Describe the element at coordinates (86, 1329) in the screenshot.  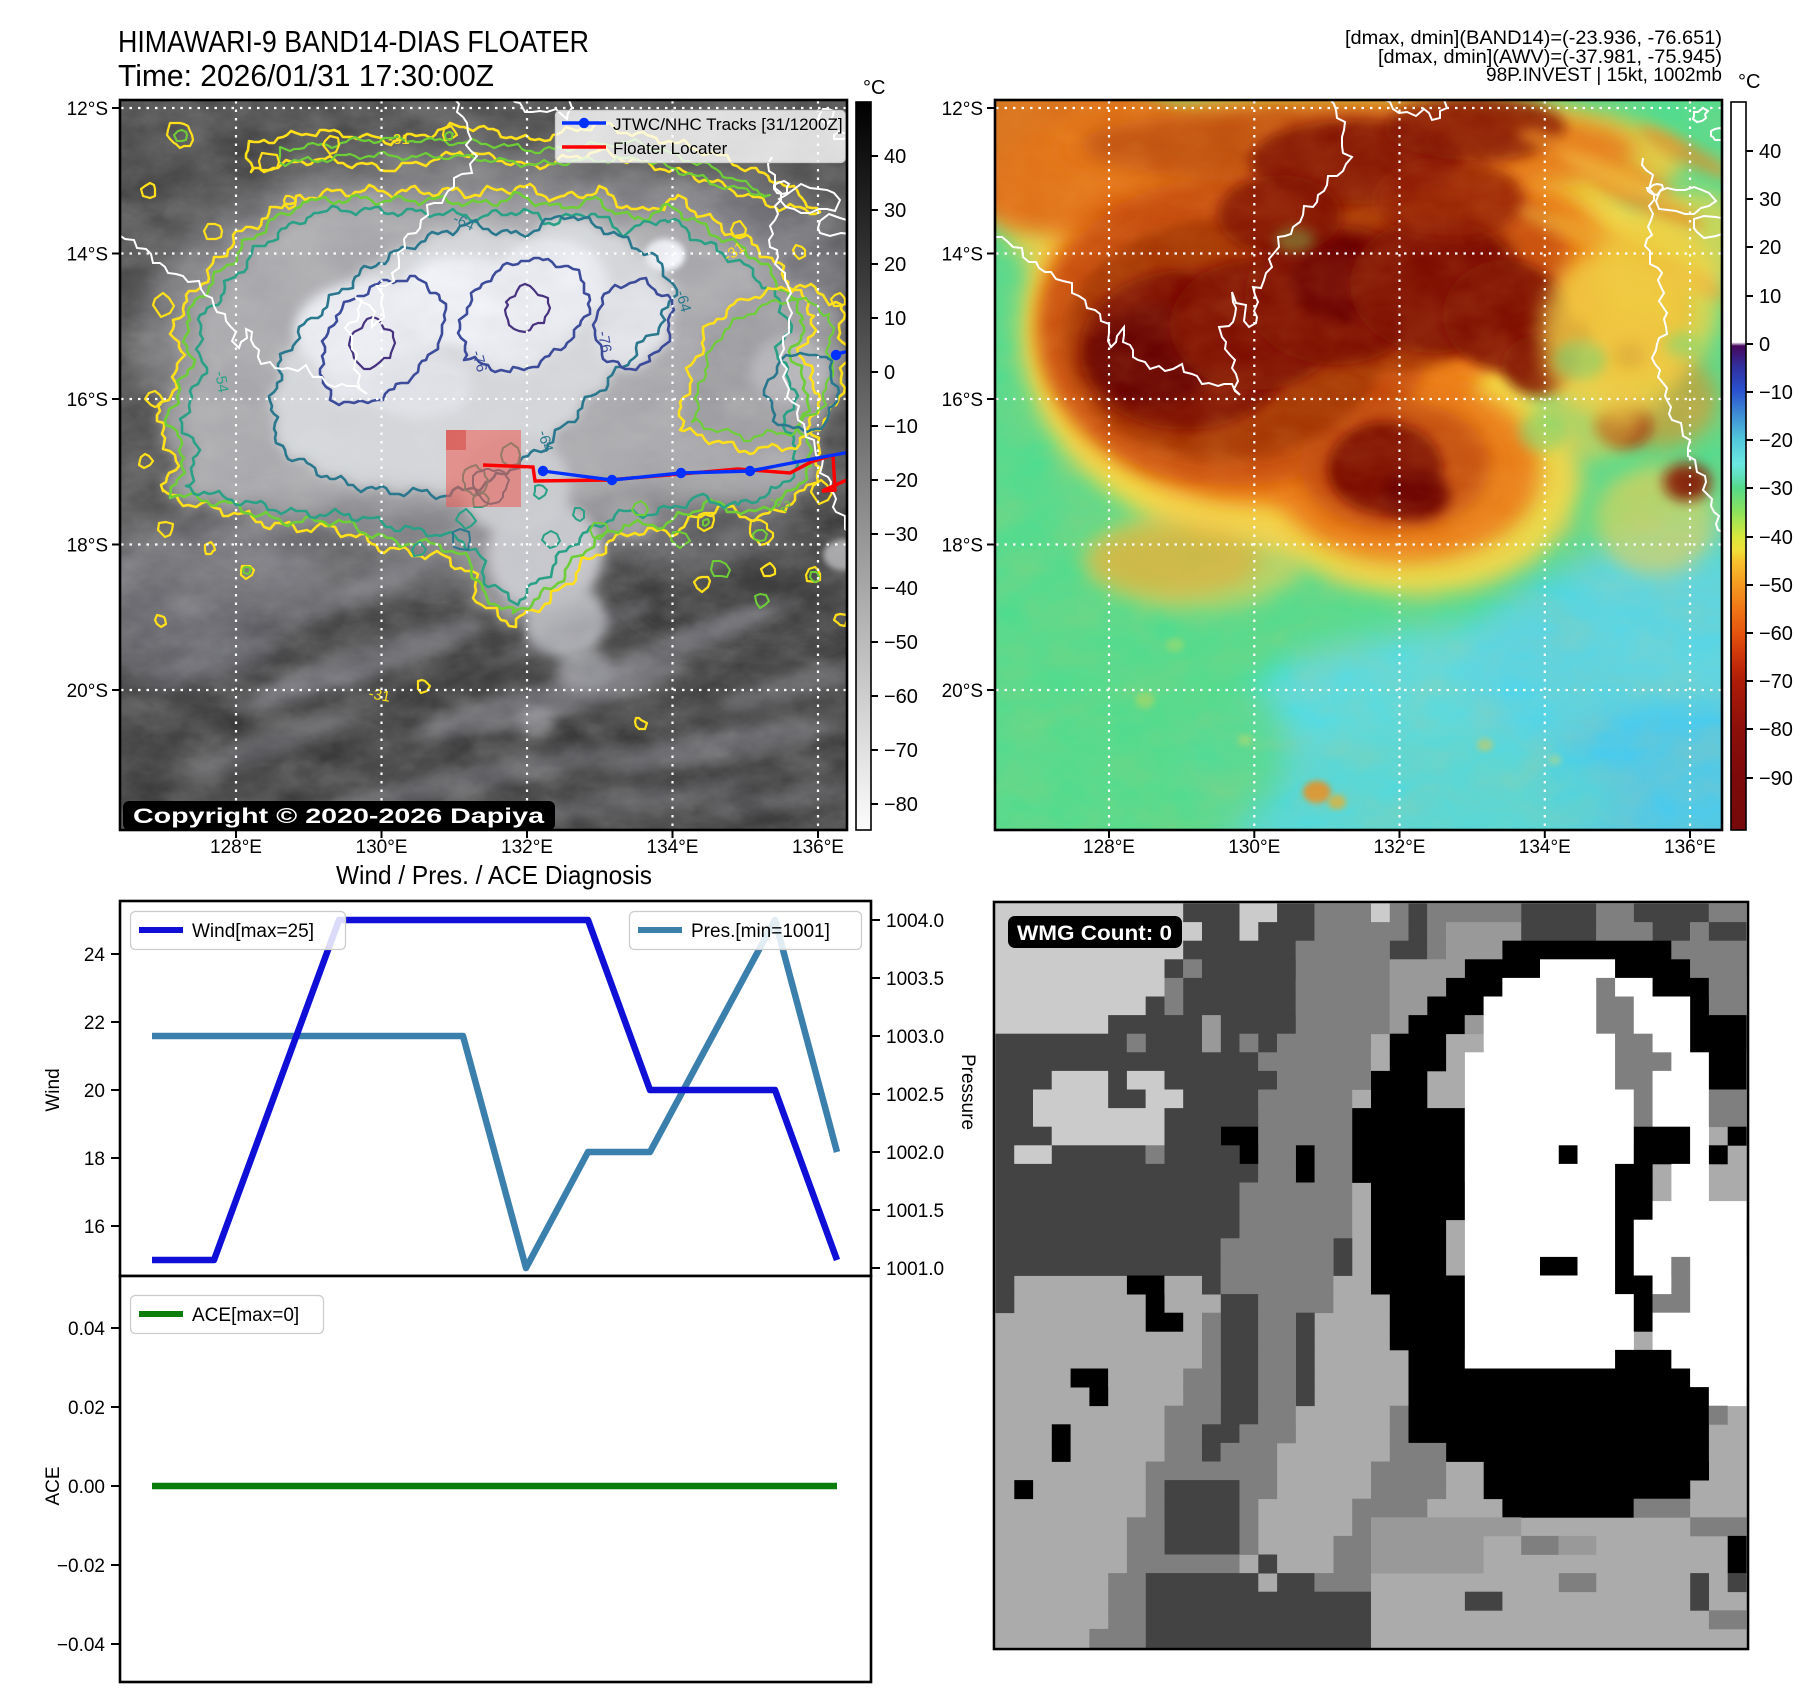
I see `svg-text: 0.04` at that location.